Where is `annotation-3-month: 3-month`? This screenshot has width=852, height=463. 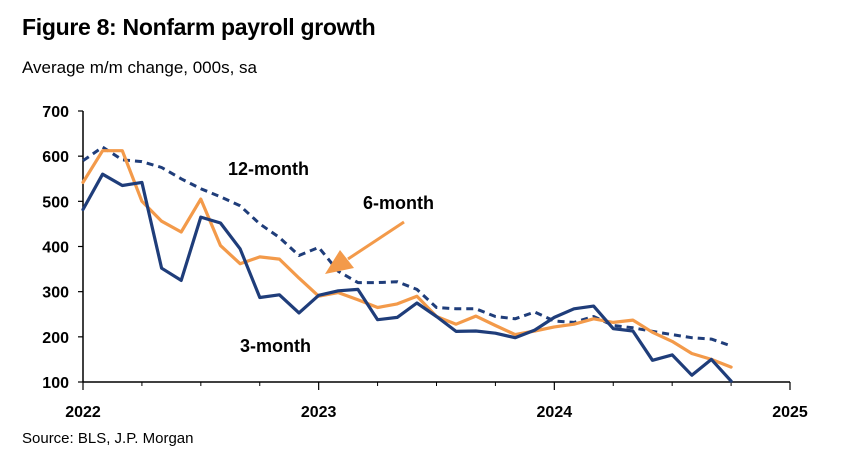 annotation-3-month: 3-month is located at coordinates (275, 346).